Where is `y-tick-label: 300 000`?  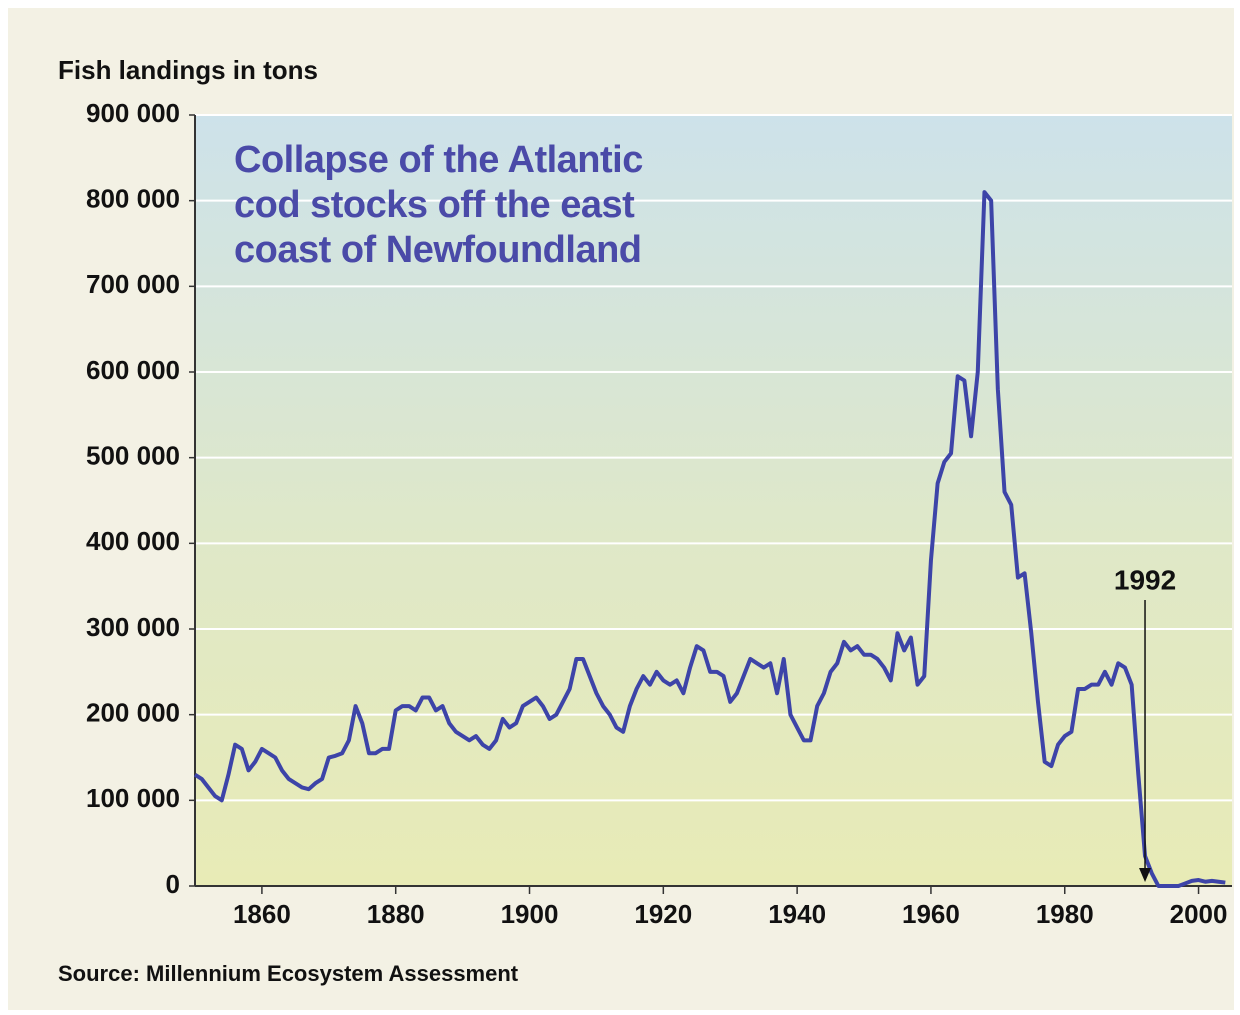
y-tick-label: 300 000 is located at coordinates (133, 627).